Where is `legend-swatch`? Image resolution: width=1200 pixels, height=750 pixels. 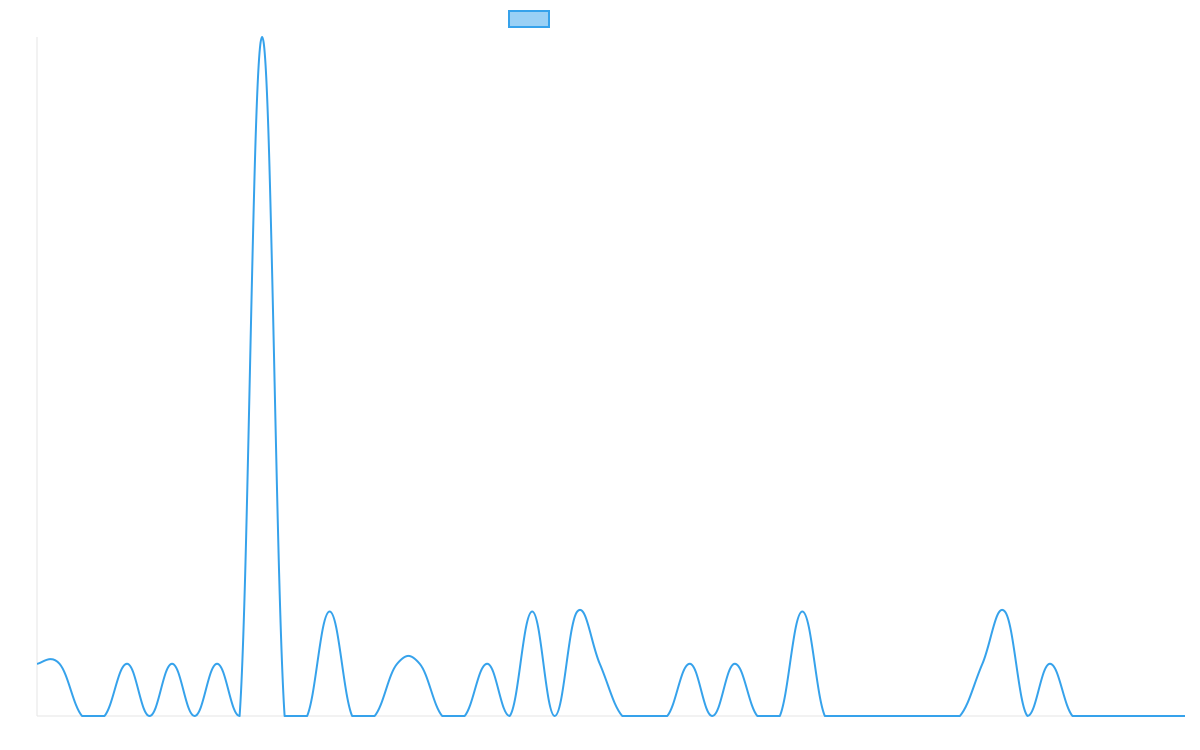
legend-swatch is located at coordinates (529, 19).